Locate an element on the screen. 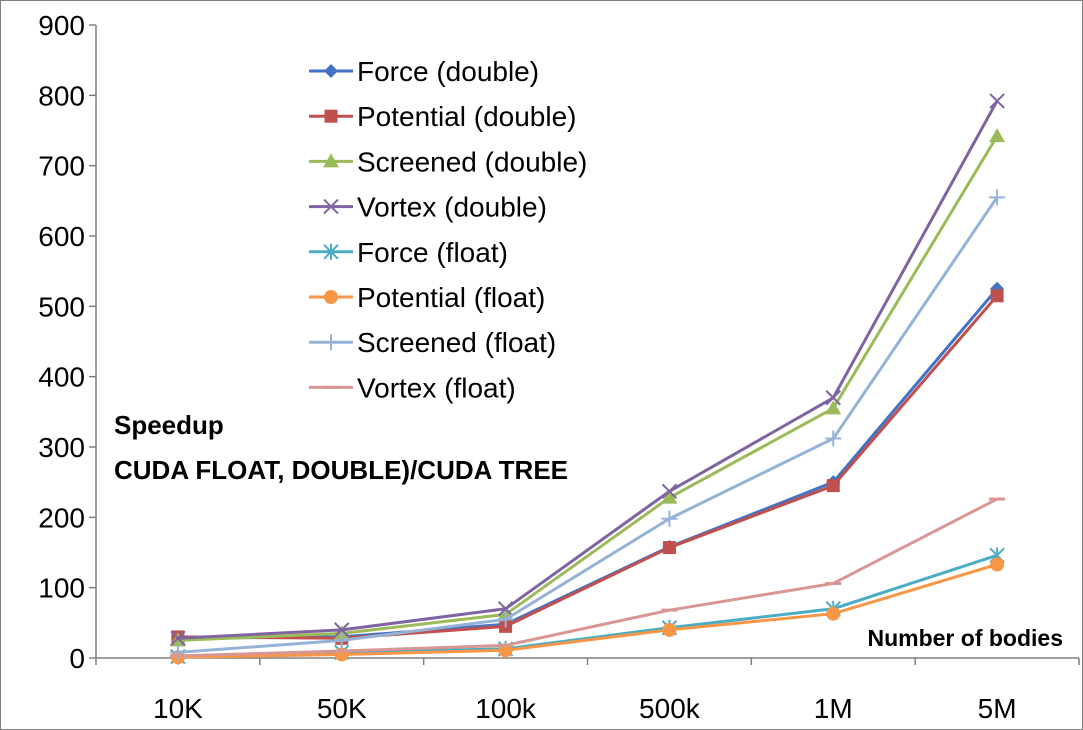  legend-entry-vortex-double: Vortex (double) is located at coordinates (428, 207).